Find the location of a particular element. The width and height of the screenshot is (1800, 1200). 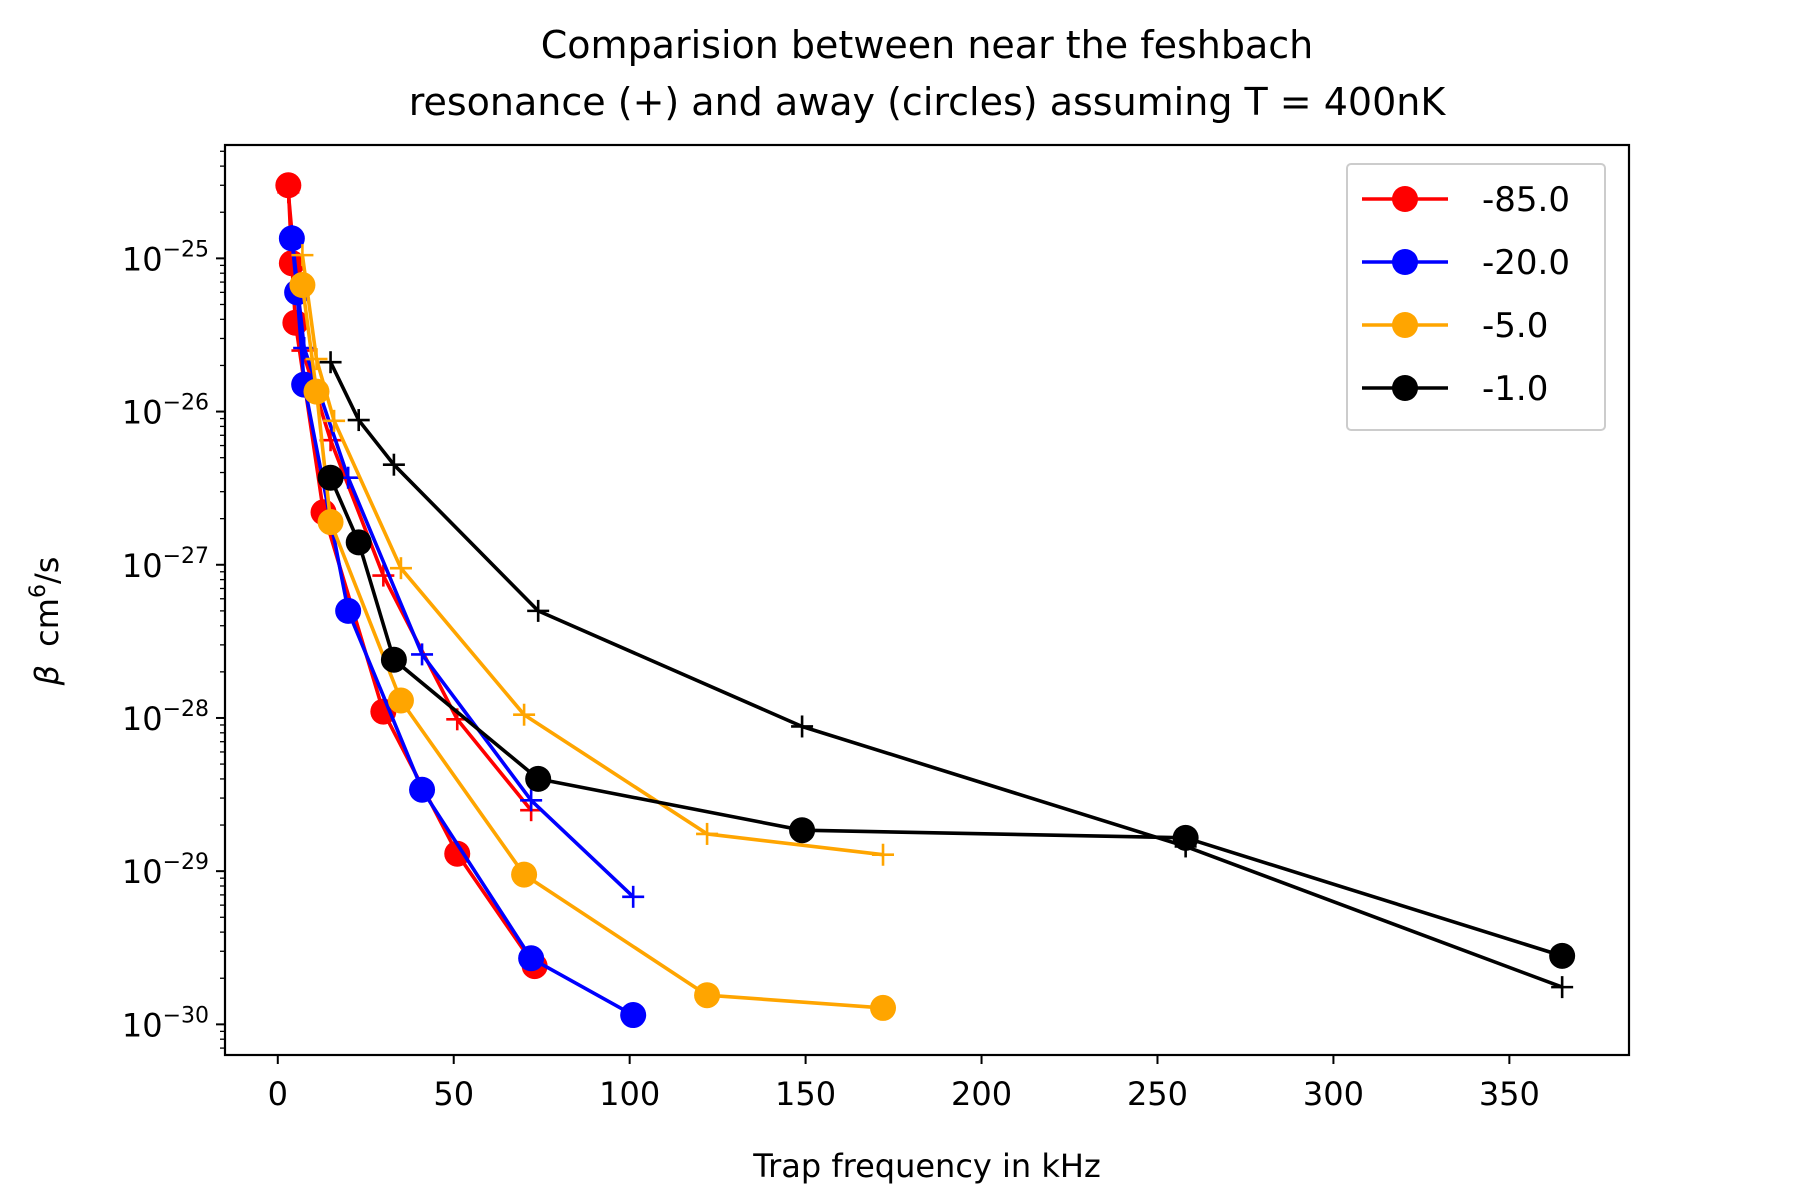

x-tick-label: 150 is located at coordinates (805, 1094).